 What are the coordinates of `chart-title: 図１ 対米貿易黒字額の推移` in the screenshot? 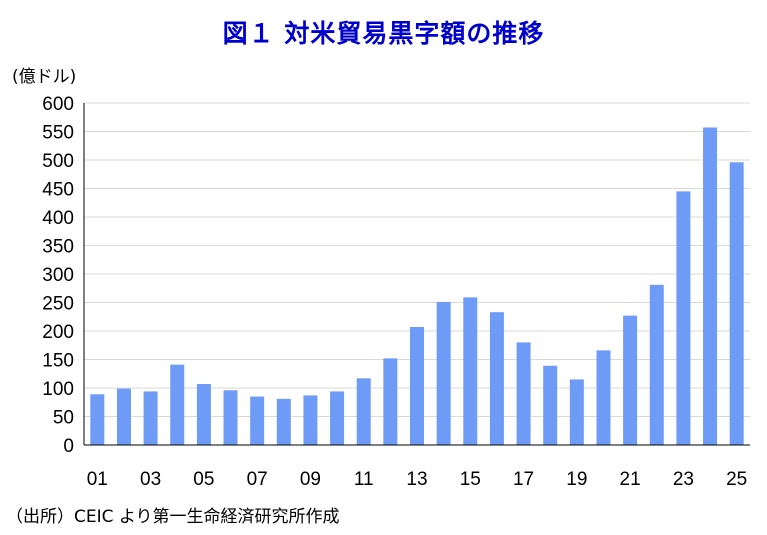 It's located at (383, 33).